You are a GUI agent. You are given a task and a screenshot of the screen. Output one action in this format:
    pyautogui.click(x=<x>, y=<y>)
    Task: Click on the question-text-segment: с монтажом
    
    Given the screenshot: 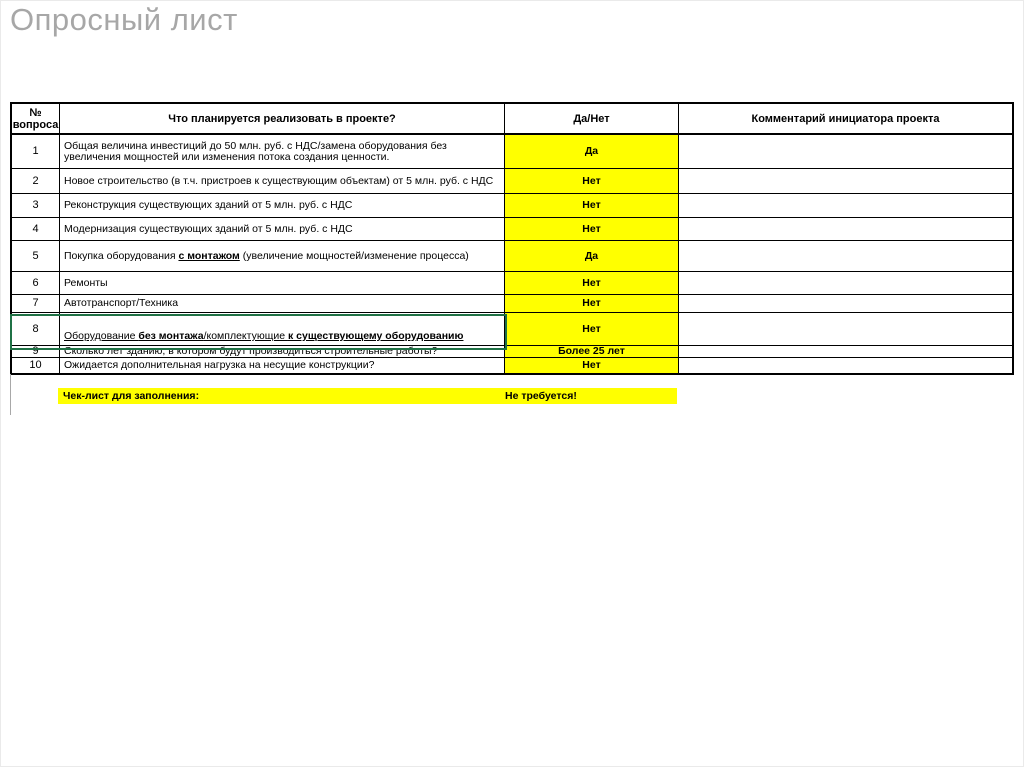 What is the action you would take?
    pyautogui.click(x=209, y=255)
    